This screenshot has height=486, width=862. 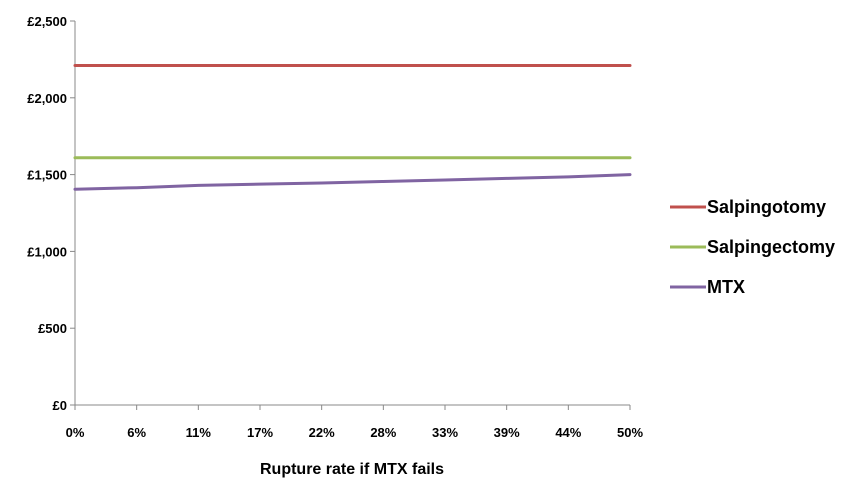 I want to click on x-tick-label: 44%, so click(x=568, y=432).